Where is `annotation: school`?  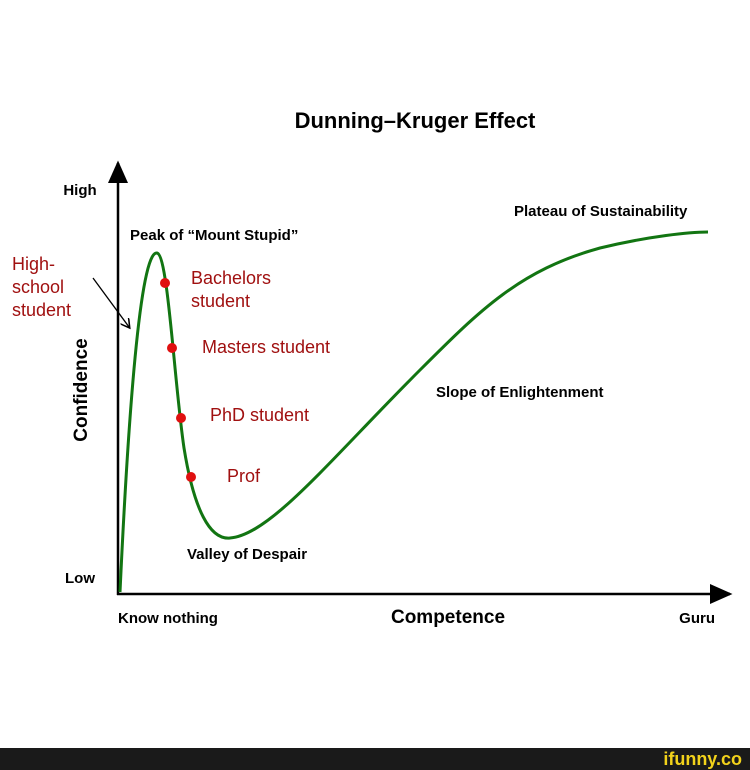 annotation: school is located at coordinates (38, 287).